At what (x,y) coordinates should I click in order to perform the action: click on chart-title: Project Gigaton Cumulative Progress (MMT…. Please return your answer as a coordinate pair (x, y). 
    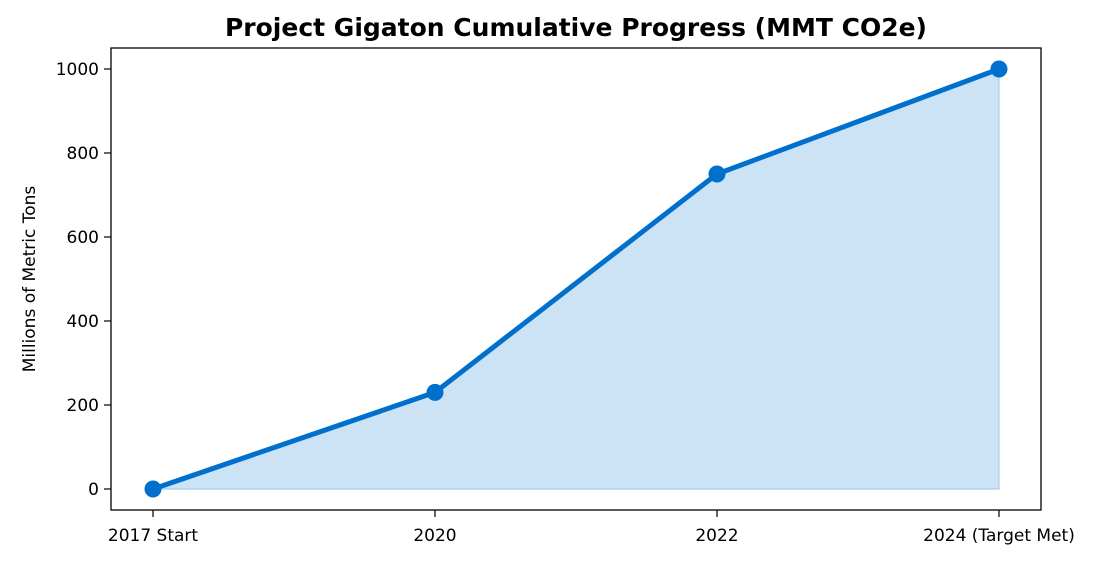
    Looking at the image, I should click on (576, 27).